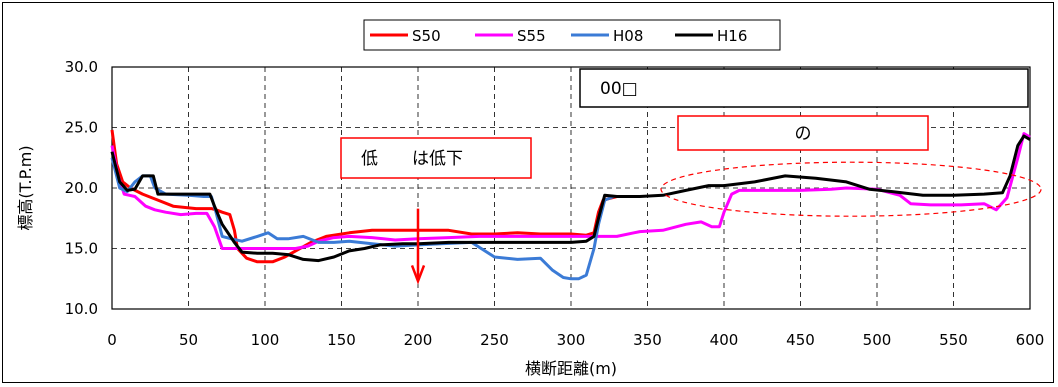 The height and width of the screenshot is (387, 1058). What do you see at coordinates (572, 35) in the screenshot?
I see `legend: S50 S55 H08 H16` at bounding box center [572, 35].